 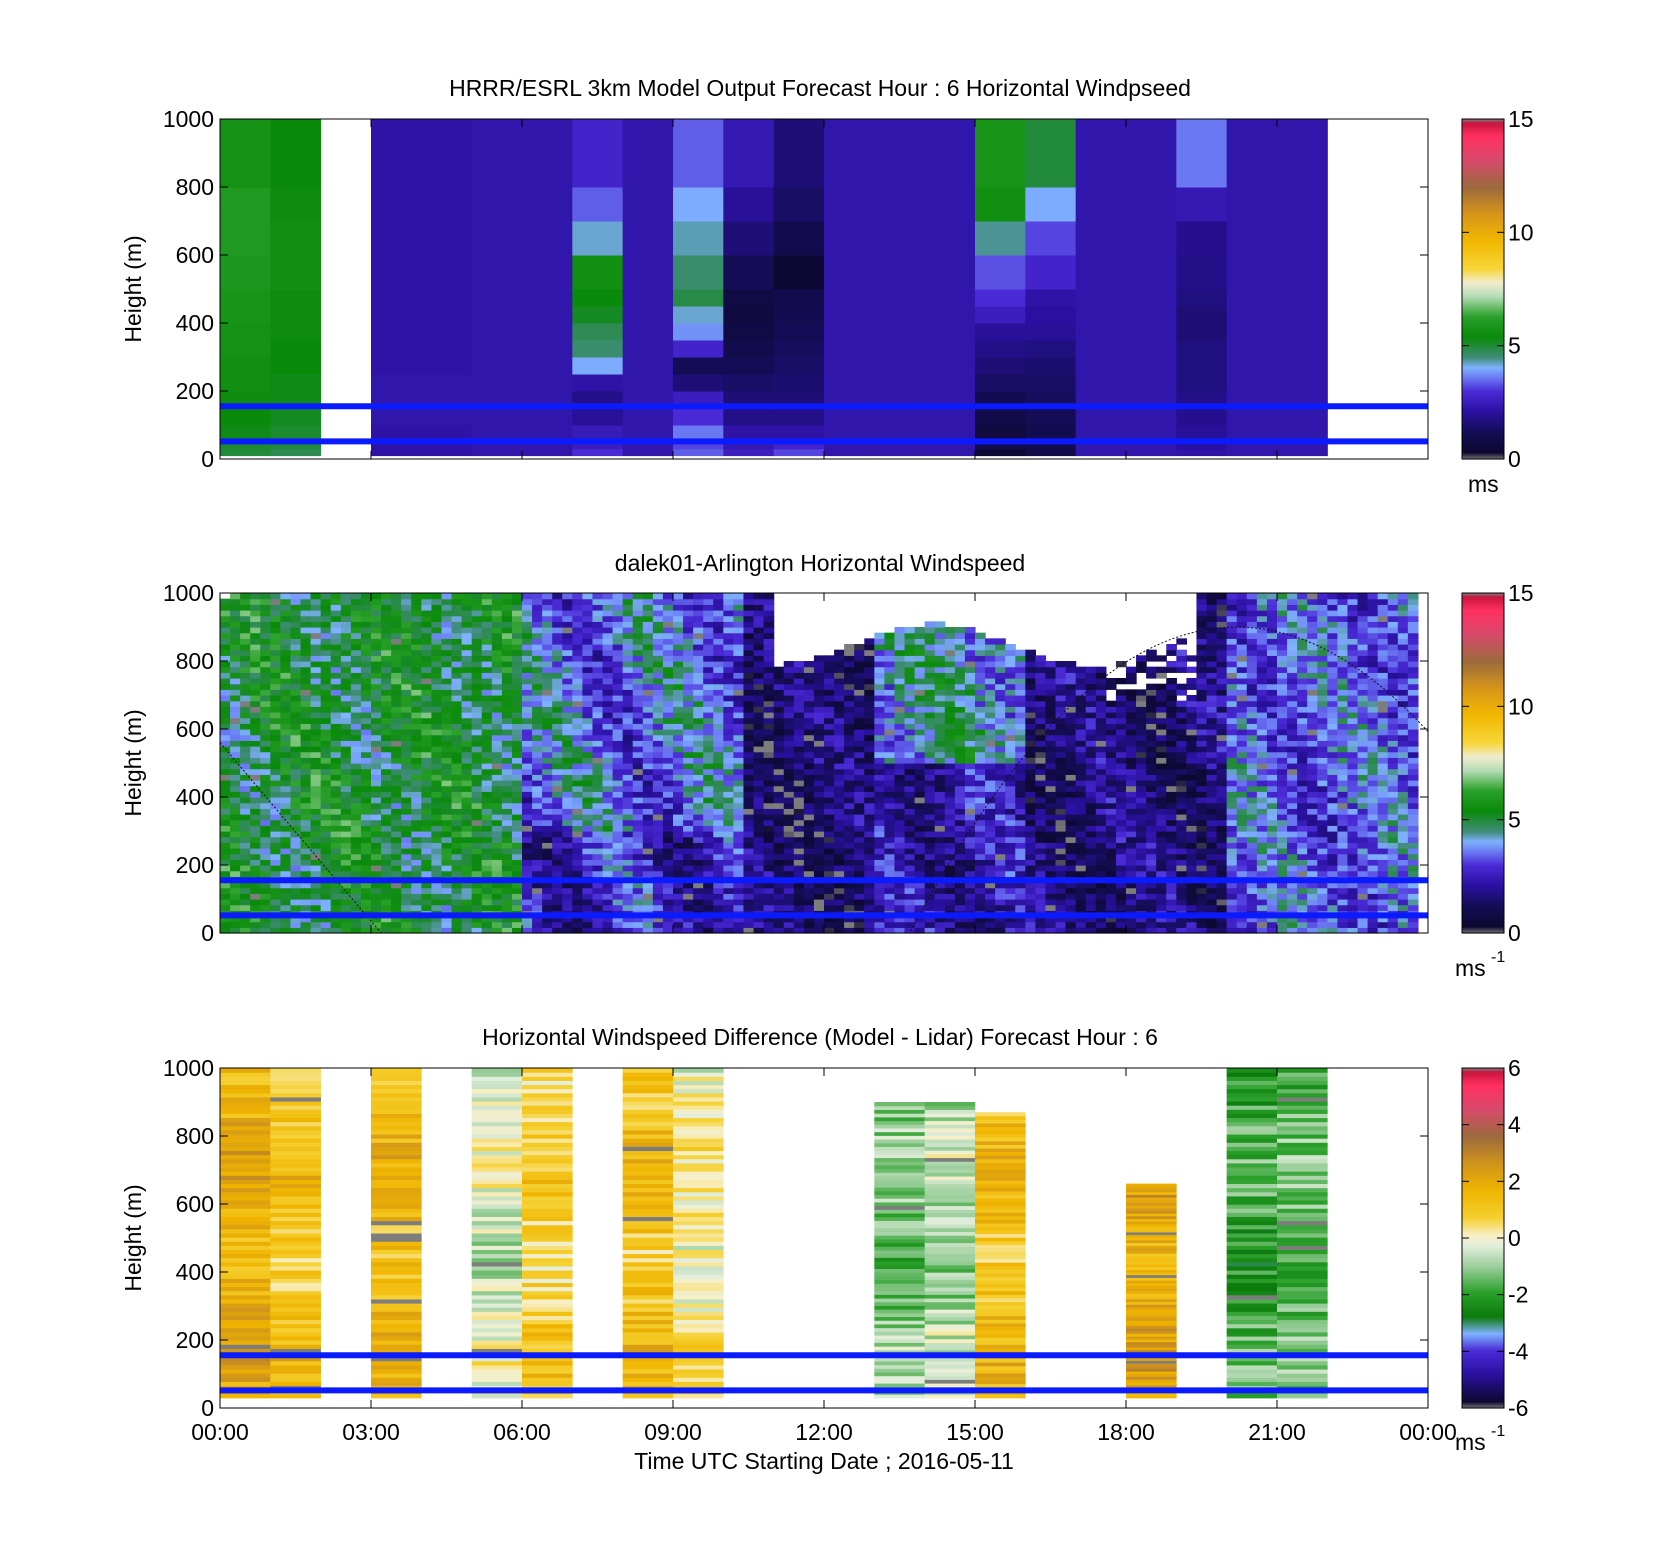 I want to click on colorbar-swatch, so click(x=1483, y=434).